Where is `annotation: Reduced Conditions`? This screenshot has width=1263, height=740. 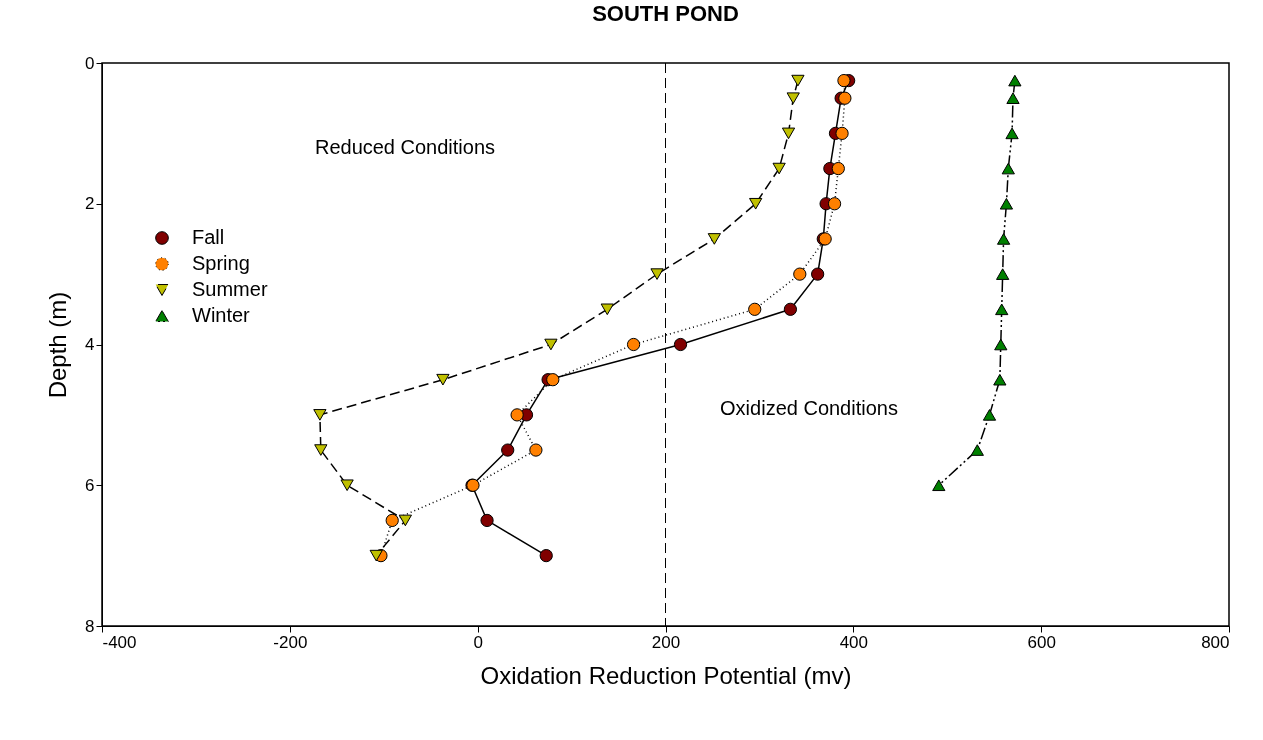
annotation: Reduced Conditions is located at coordinates (405, 147).